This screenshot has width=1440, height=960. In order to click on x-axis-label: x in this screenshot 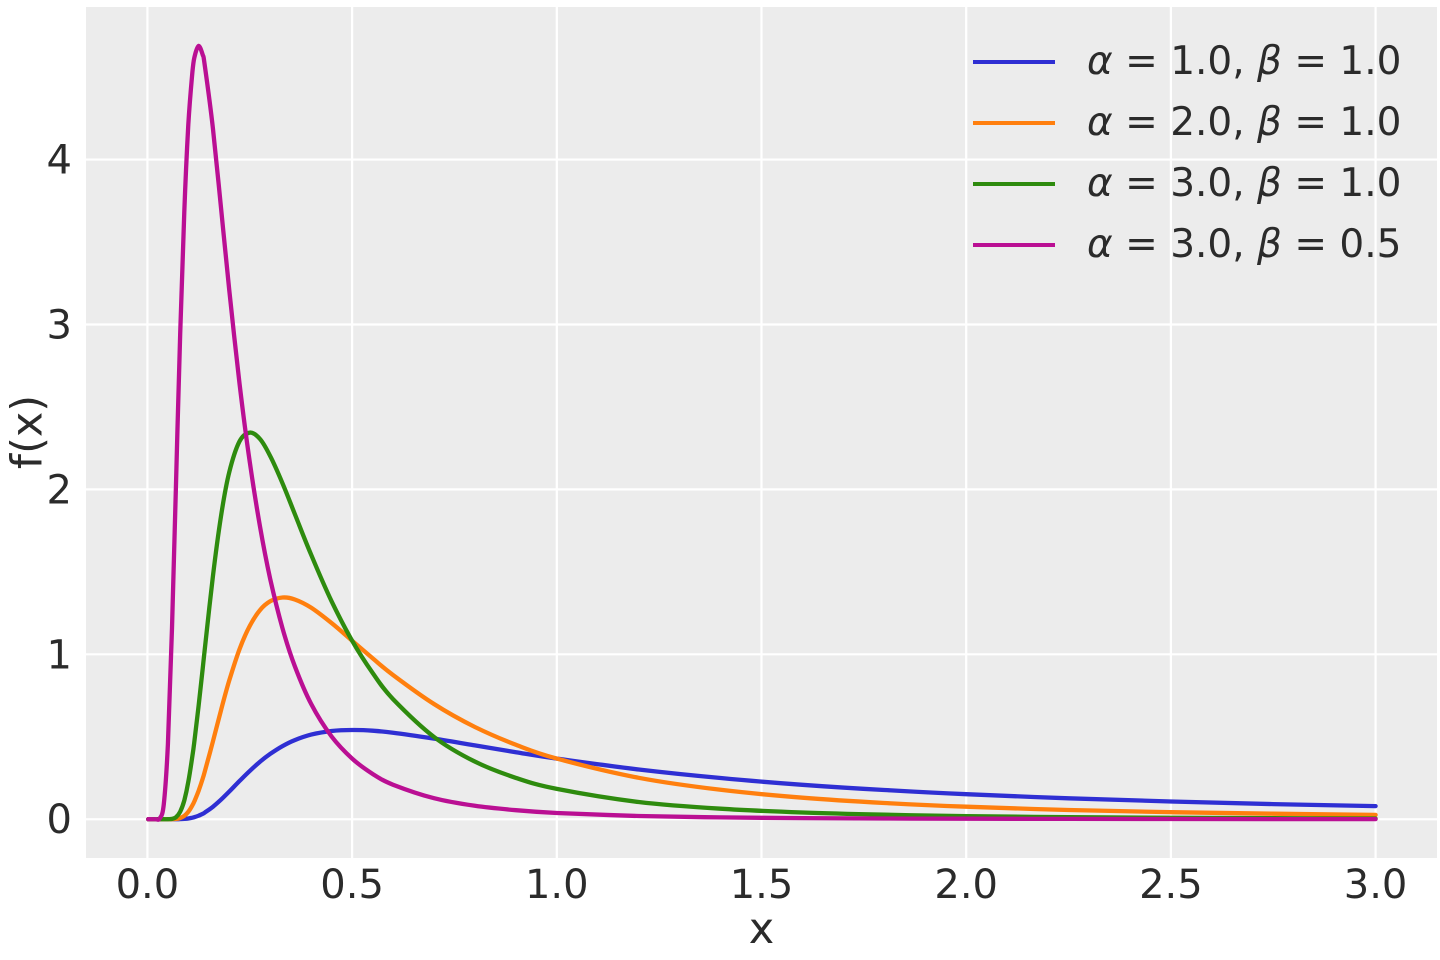, I will do `click(761, 929)`.